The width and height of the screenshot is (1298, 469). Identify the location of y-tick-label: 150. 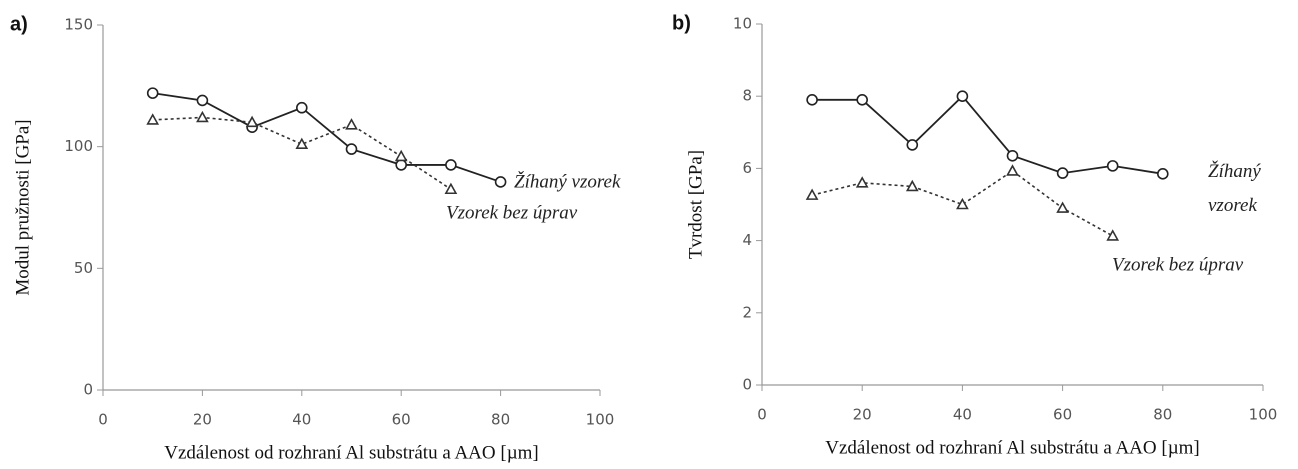
(78, 25).